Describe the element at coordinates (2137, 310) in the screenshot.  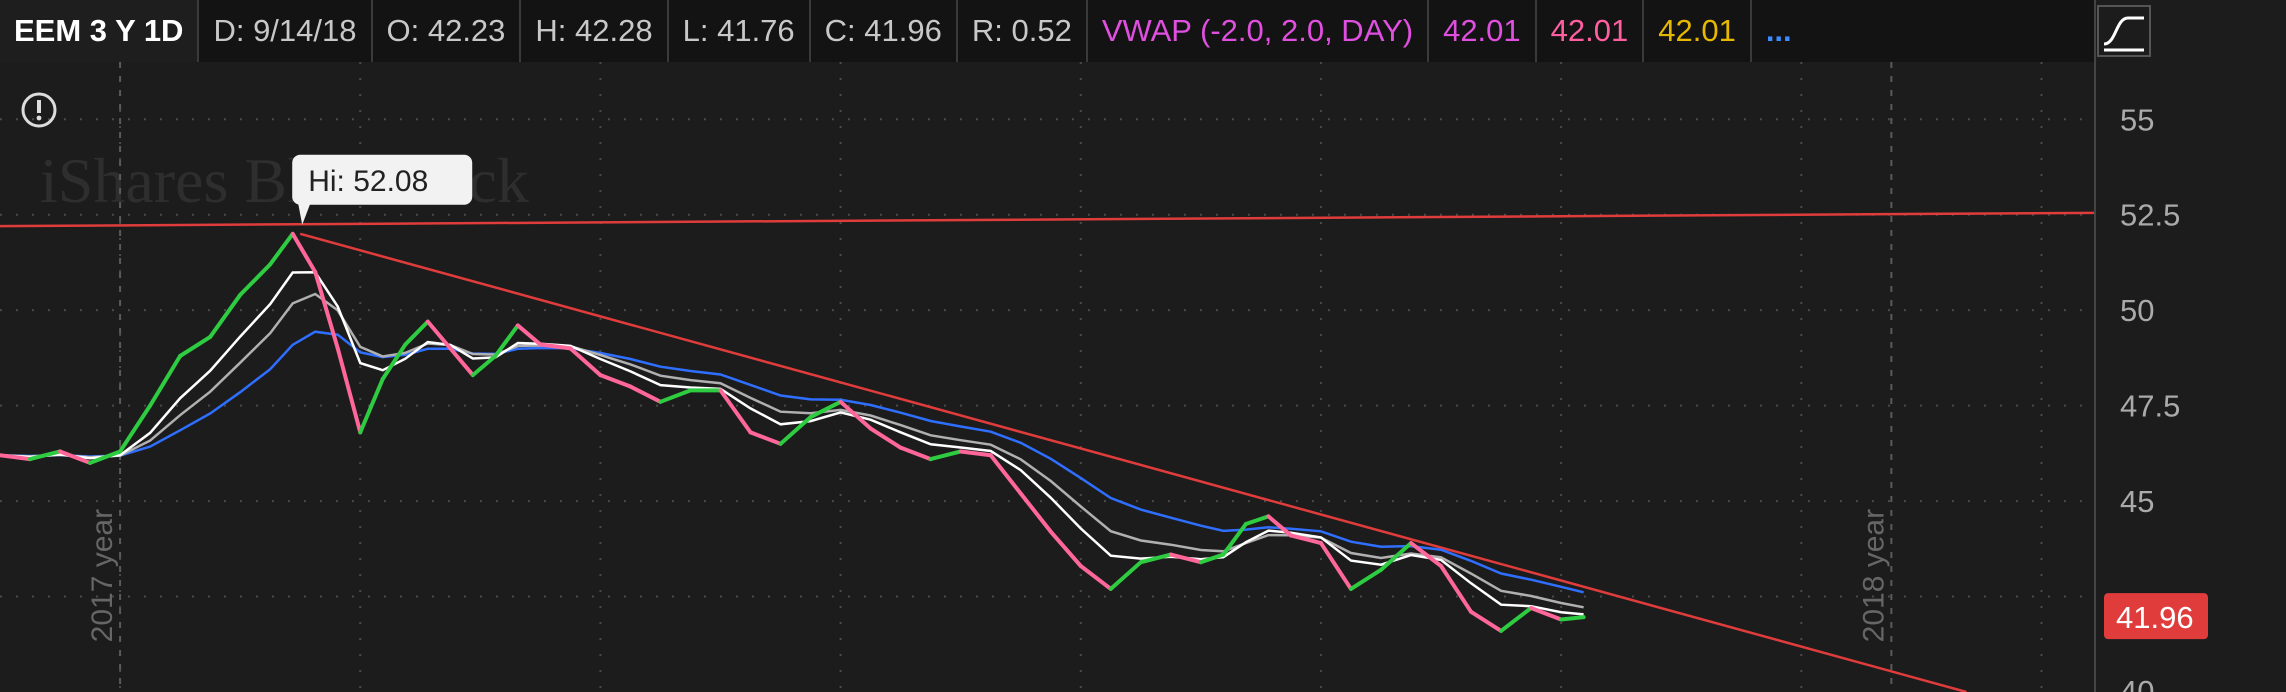
I see `y-tick-label: 50` at that location.